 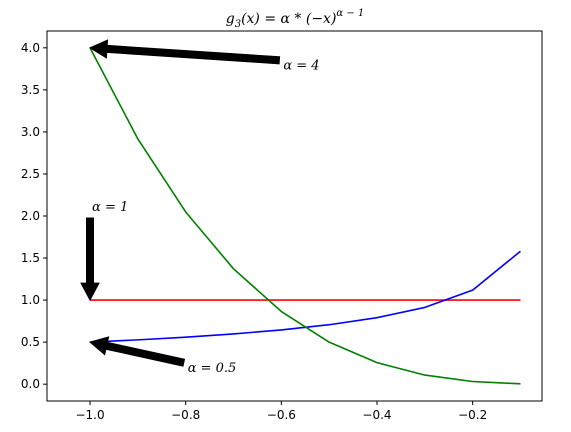 I want to click on y-tick-label: 2.5, so click(x=30, y=174).